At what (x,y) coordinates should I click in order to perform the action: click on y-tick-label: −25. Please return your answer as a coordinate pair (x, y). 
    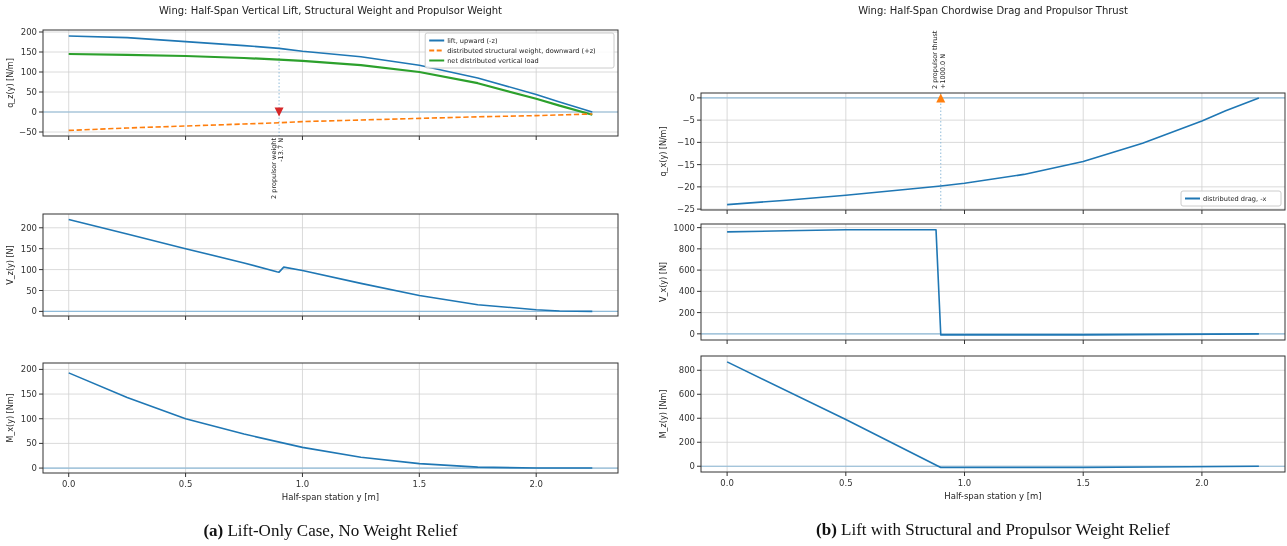
    Looking at the image, I should click on (686, 209).